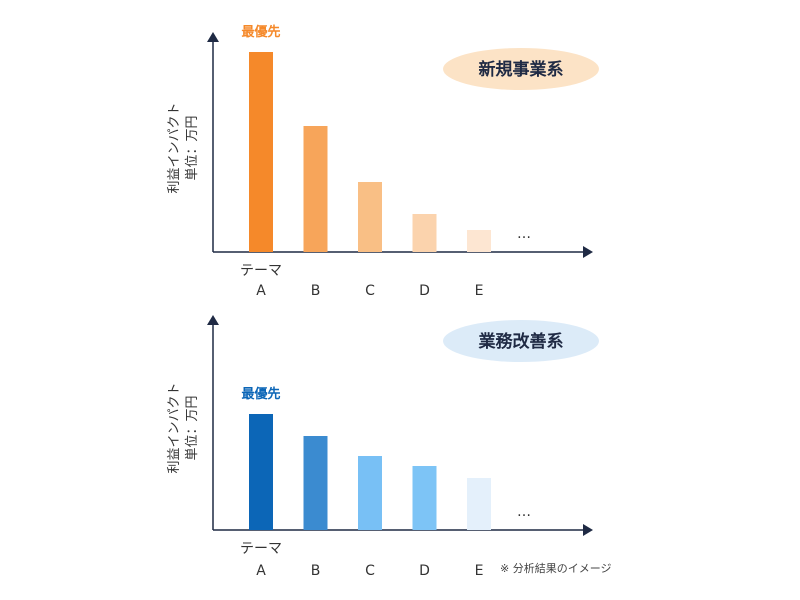 The image size is (800, 600). I want to click on category-badge-label: 業務改善系, so click(521, 341).